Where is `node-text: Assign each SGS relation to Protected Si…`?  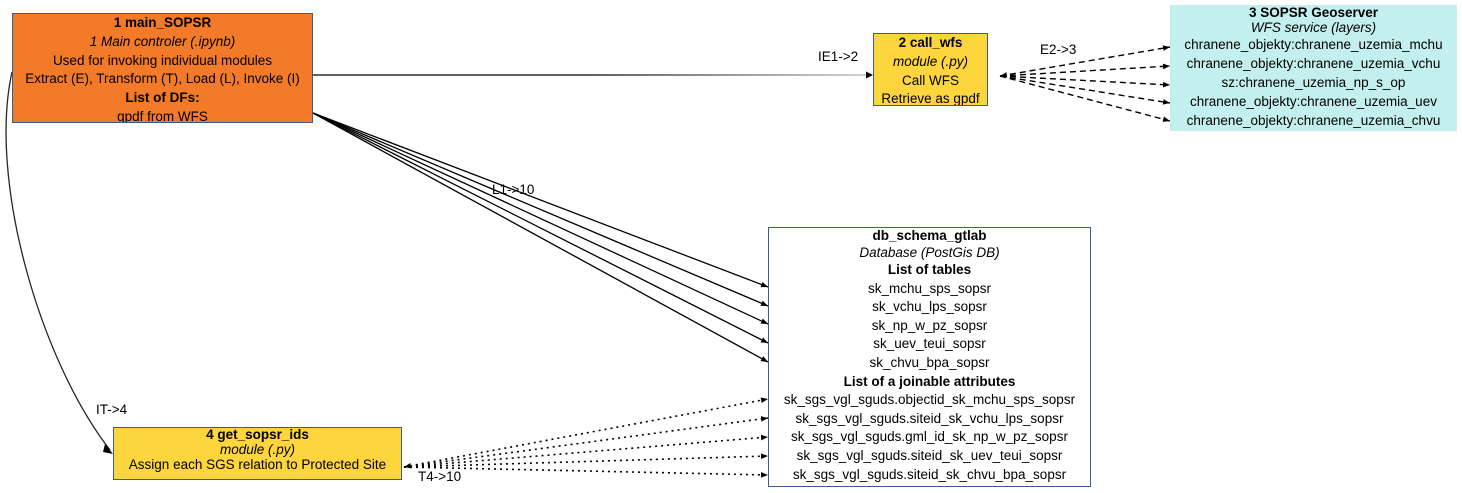 node-text: Assign each SGS relation to Protected Si… is located at coordinates (257, 464).